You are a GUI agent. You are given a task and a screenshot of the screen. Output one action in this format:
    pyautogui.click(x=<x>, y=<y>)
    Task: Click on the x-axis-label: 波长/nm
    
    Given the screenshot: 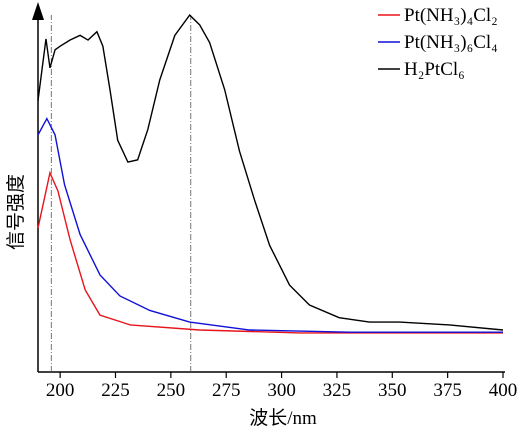 What is the action you would take?
    pyautogui.click(x=283, y=418)
    